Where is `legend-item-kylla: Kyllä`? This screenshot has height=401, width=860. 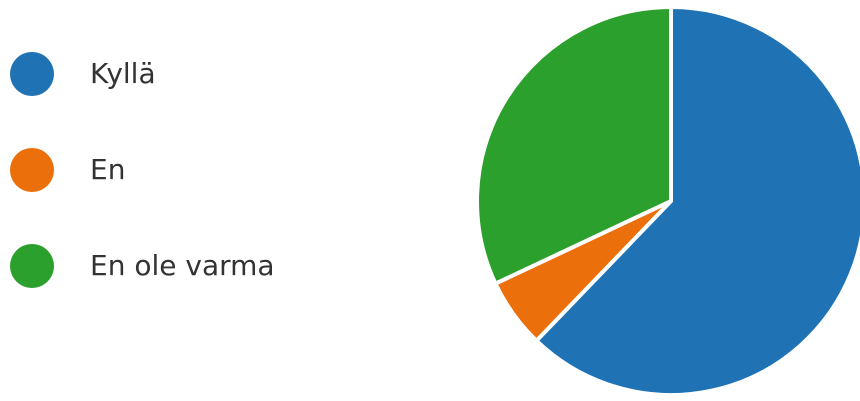
legend-item-kylla: Kyllä is located at coordinates (142, 74).